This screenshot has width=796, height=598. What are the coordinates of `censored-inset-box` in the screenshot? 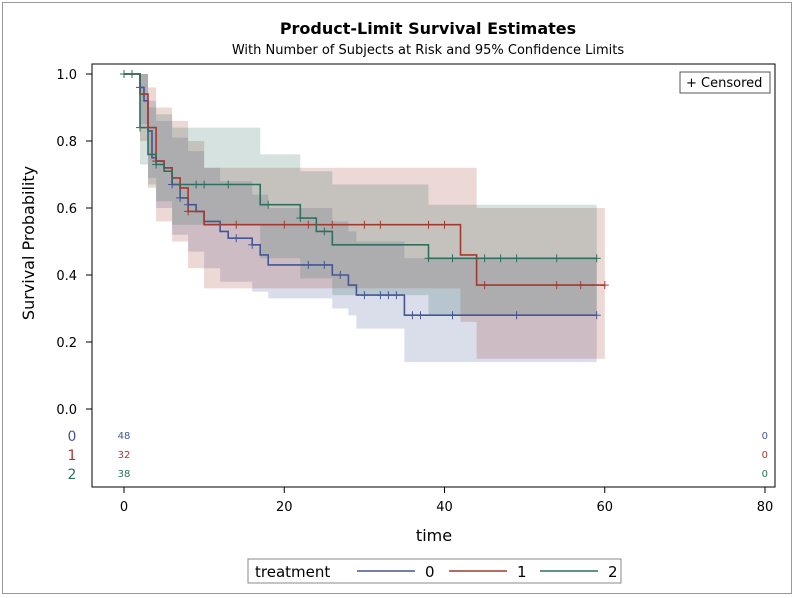 It's located at (725, 82).